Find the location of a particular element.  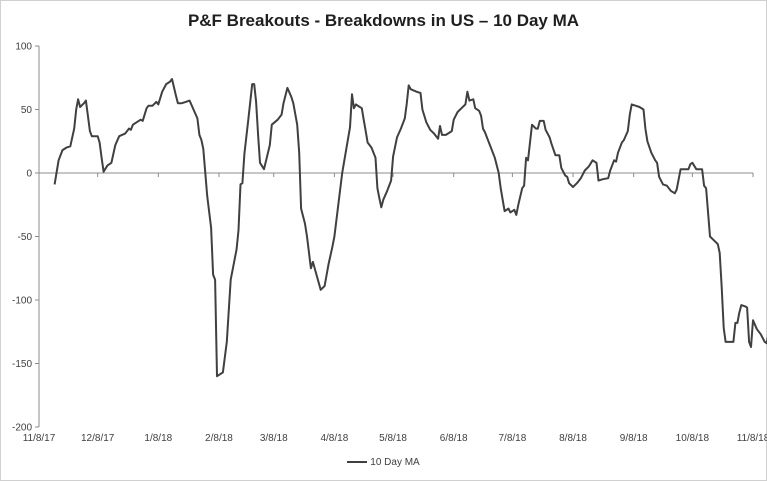

x-tick-label: 11/8/18 is located at coordinates (752, 438).